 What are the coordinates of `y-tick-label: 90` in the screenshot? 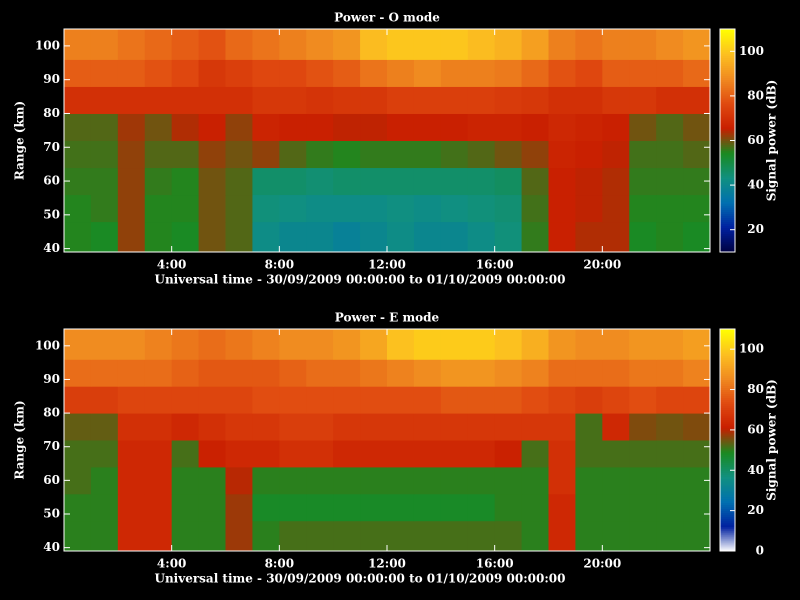 It's located at (51, 379).